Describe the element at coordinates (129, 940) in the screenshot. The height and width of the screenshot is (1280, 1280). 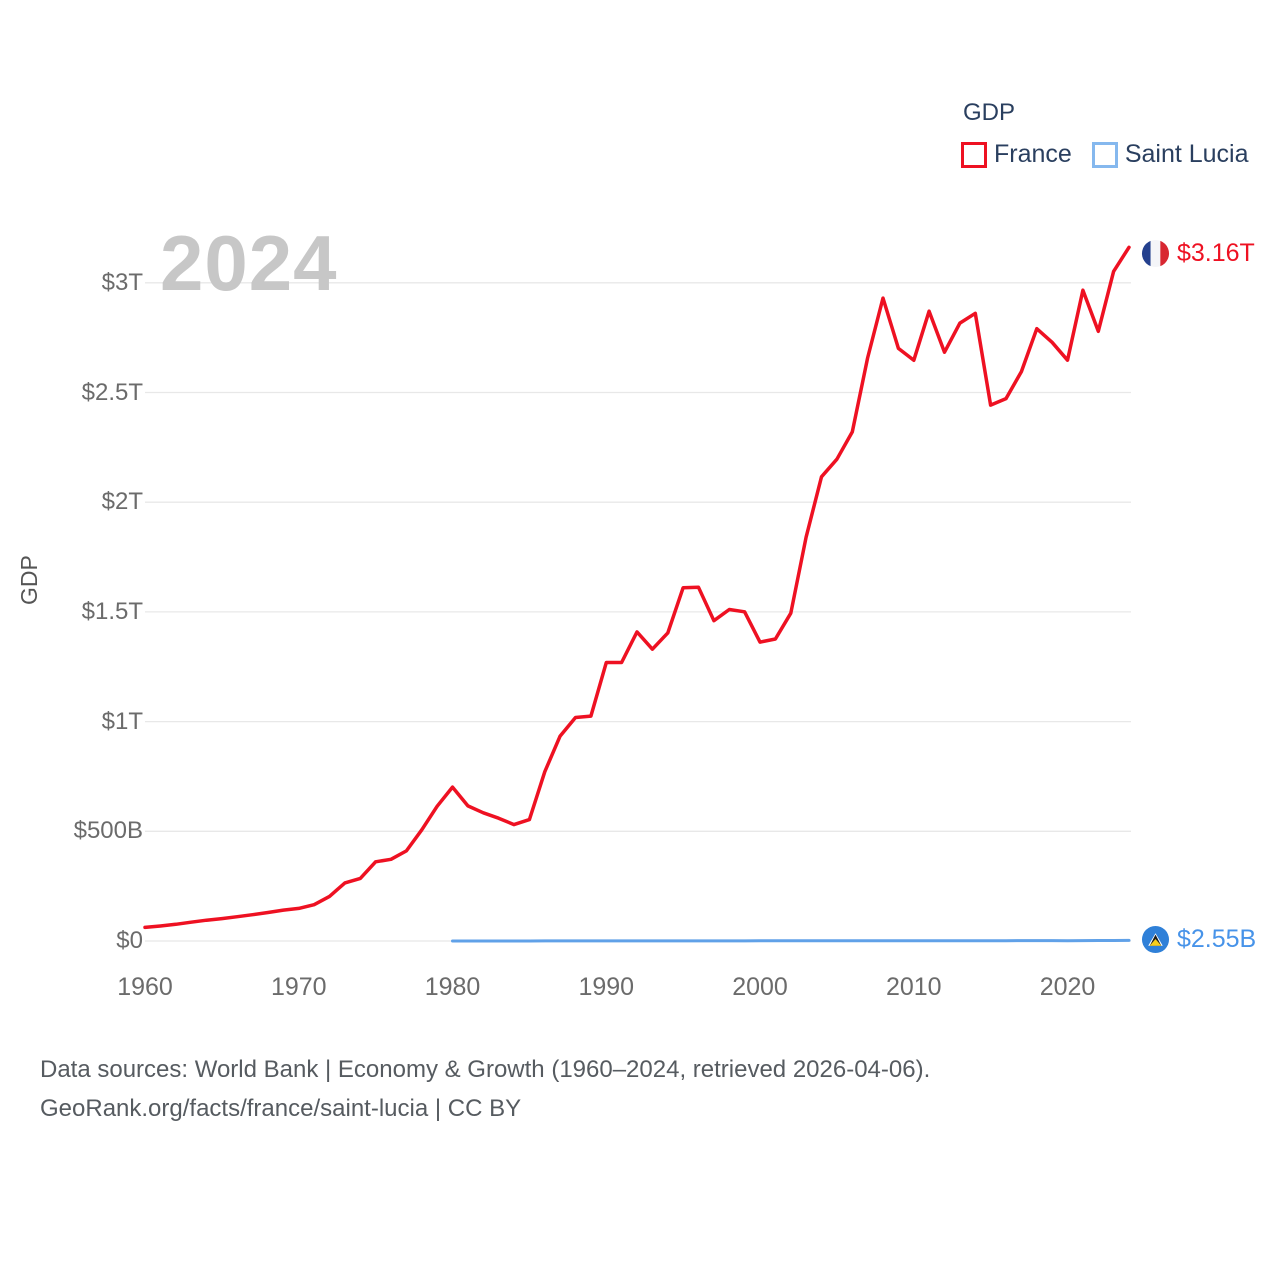
I see `y-tick-label: $0` at that location.